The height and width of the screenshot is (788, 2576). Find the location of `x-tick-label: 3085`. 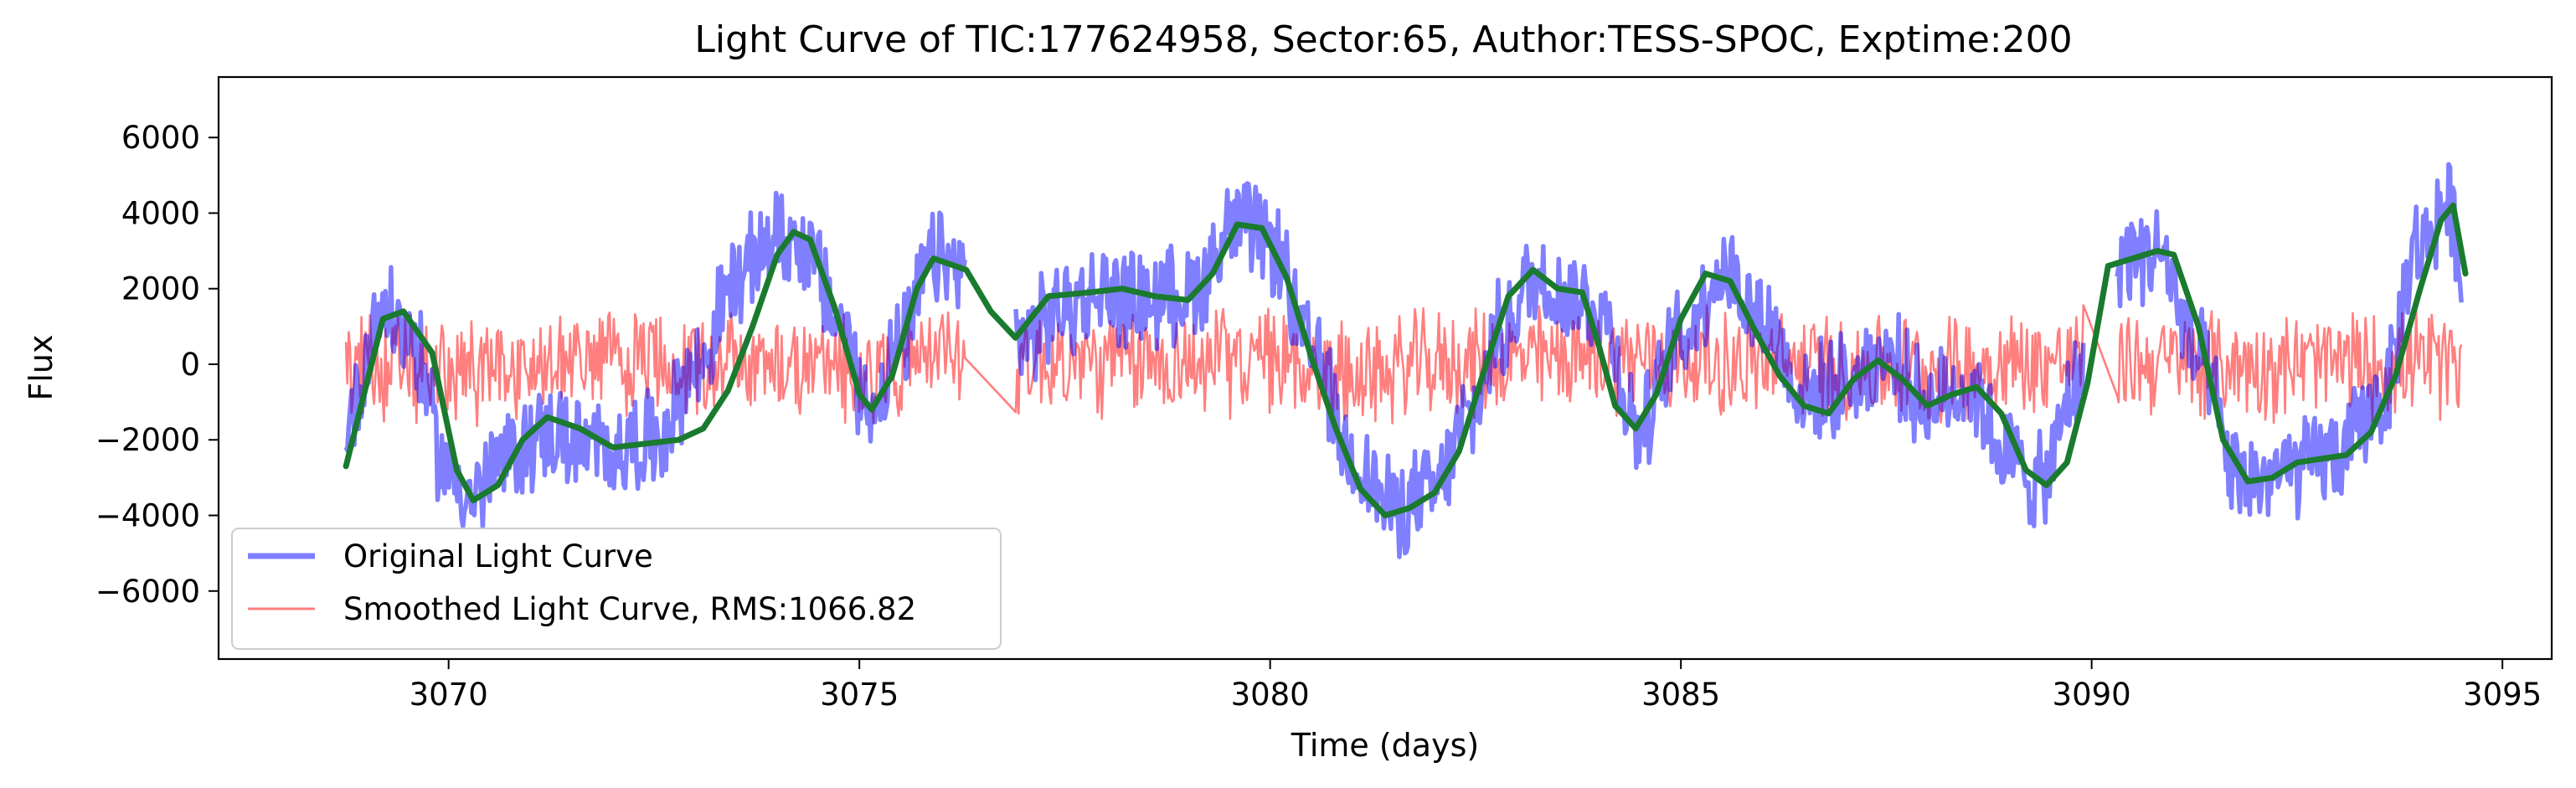

x-tick-label: 3085 is located at coordinates (1680, 695).